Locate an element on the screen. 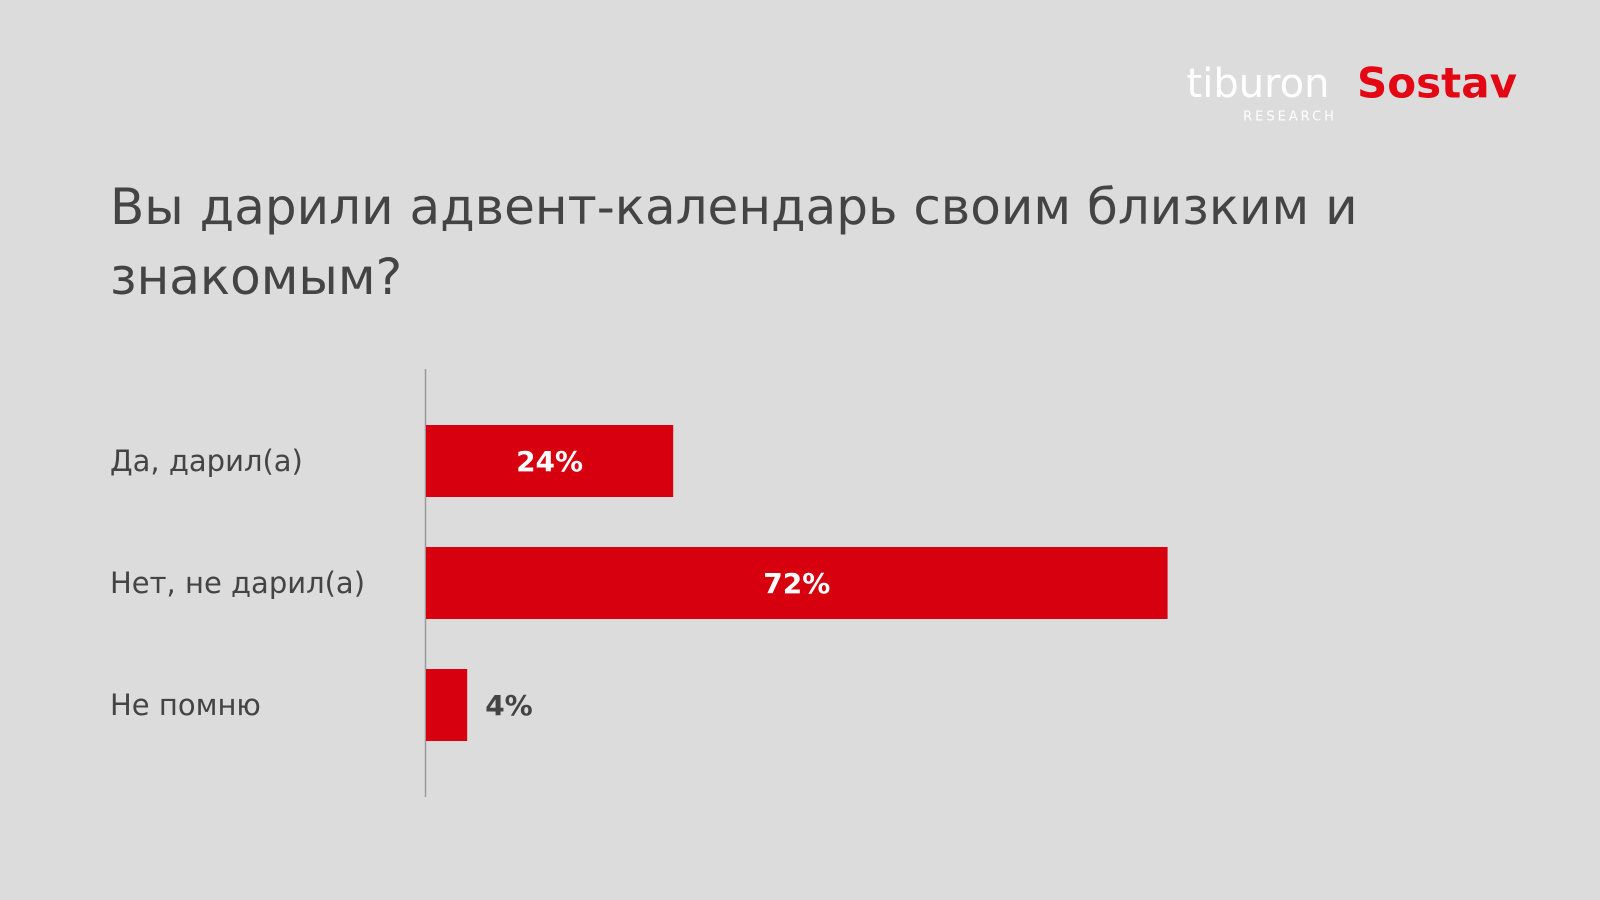 The image size is (1600, 900). category-label: Нет, не дарил(а) is located at coordinates (237, 583).